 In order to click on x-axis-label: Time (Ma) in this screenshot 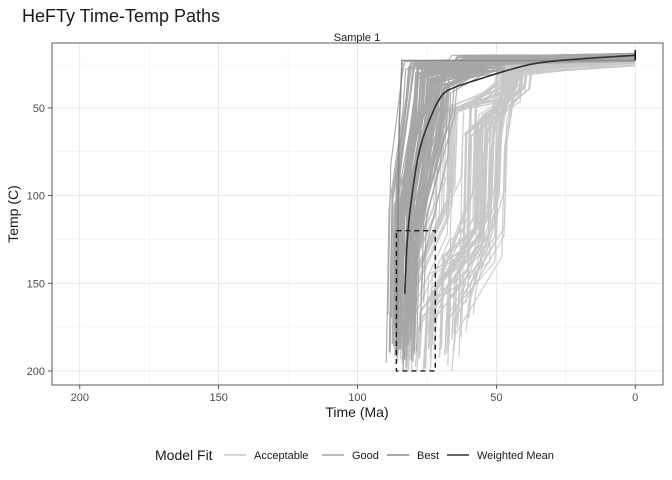, I will do `click(356, 412)`.